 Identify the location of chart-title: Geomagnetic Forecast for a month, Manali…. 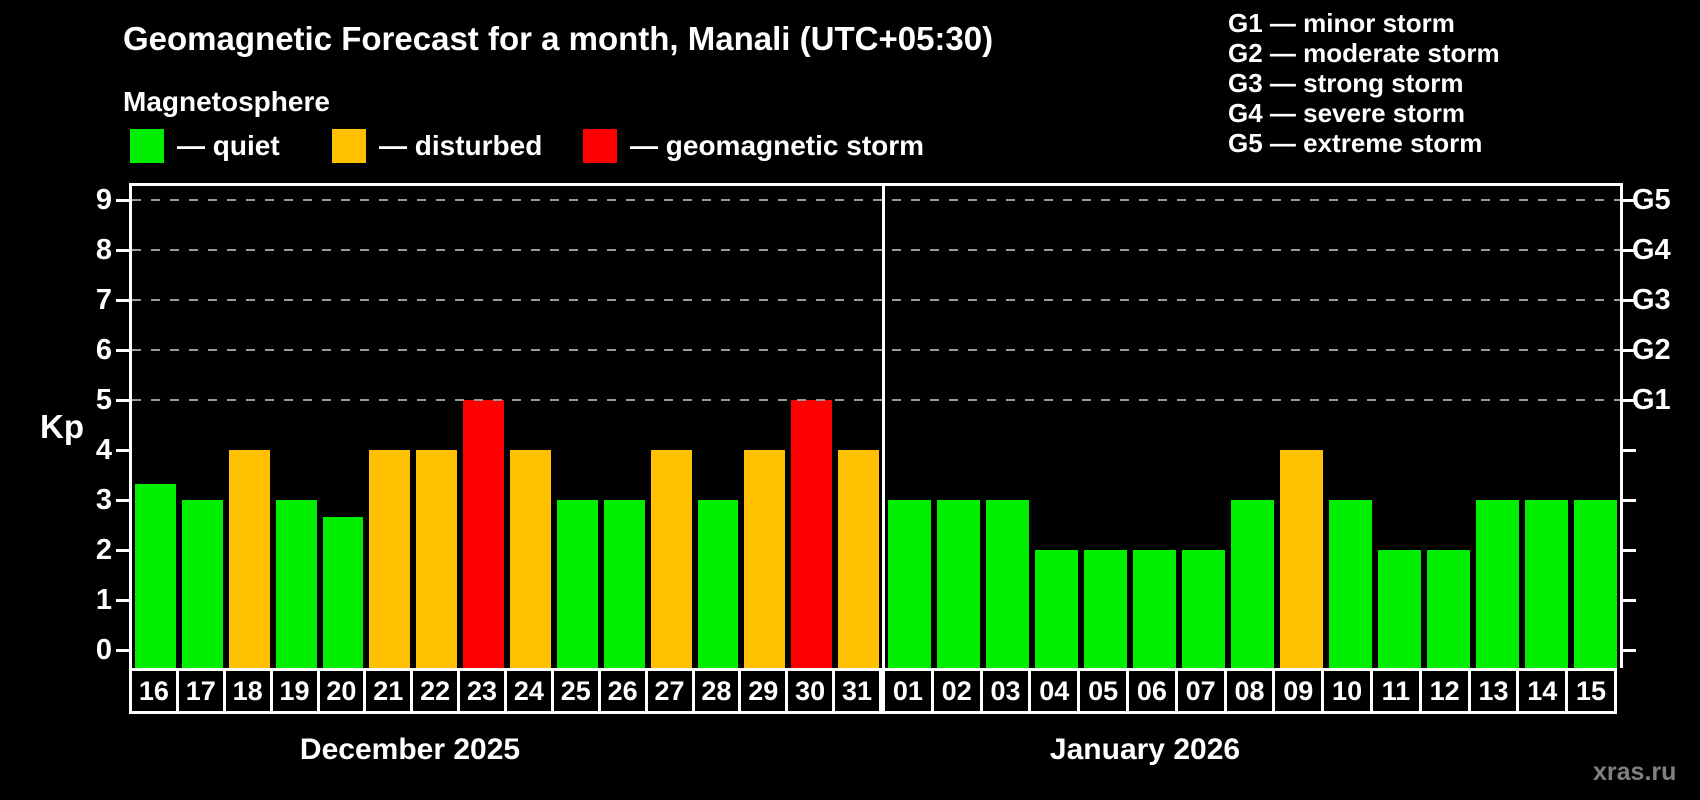
(558, 38).